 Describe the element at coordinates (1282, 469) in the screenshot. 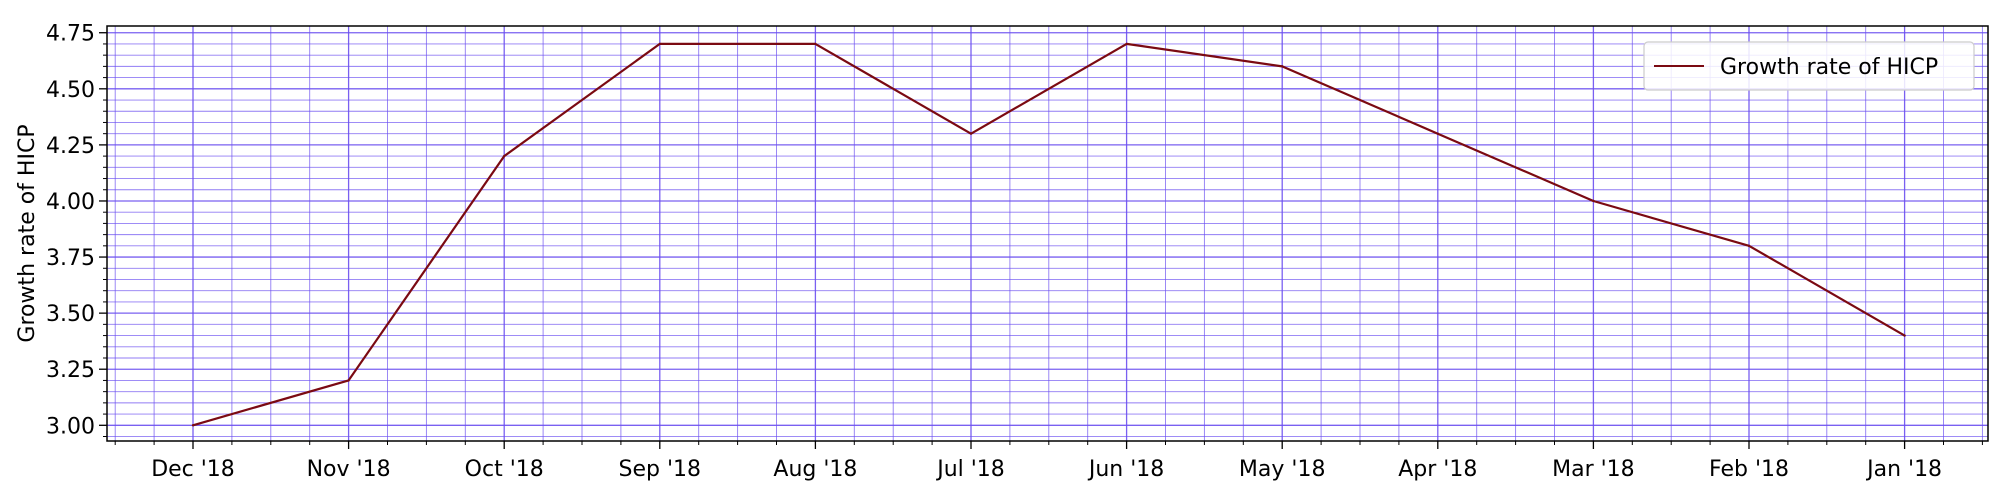

I see `x-tick-label: May '18` at that location.